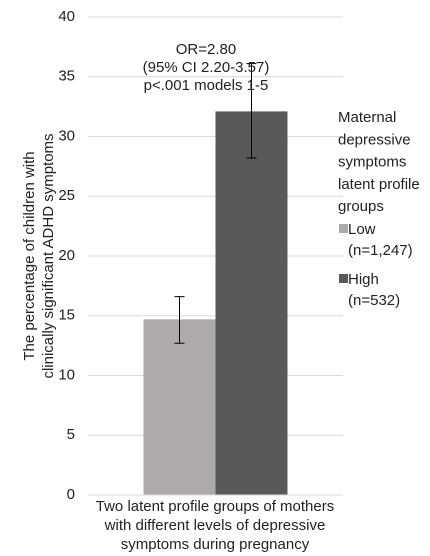  What do you see at coordinates (206, 67) in the screenshot?
I see `annotation: (95% CI 2.20-3.57)` at bounding box center [206, 67].